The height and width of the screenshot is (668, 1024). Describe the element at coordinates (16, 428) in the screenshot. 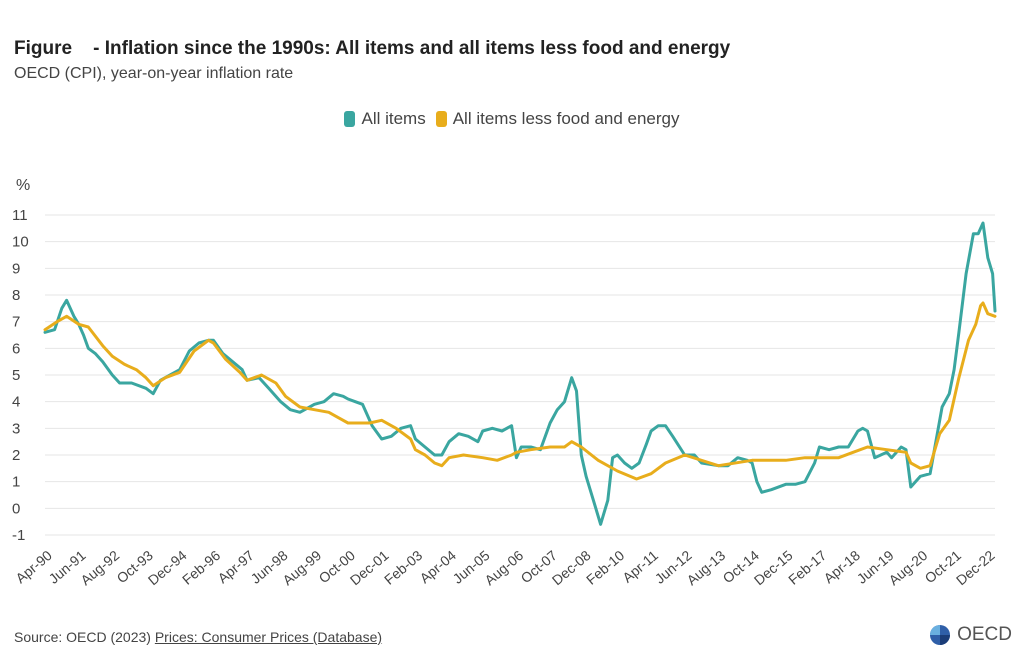

I see `y-tick-label: 3` at that location.